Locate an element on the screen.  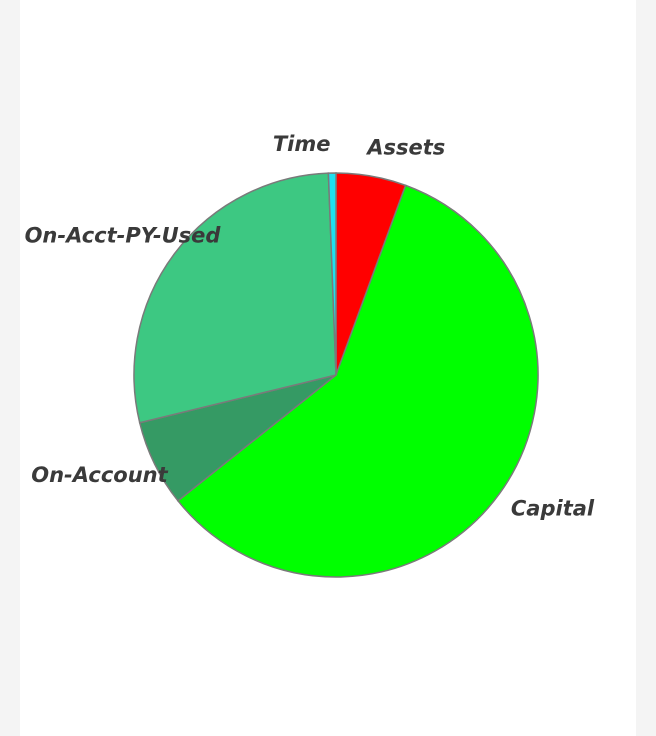
slice-label: On-Account is located at coordinates (99, 475).